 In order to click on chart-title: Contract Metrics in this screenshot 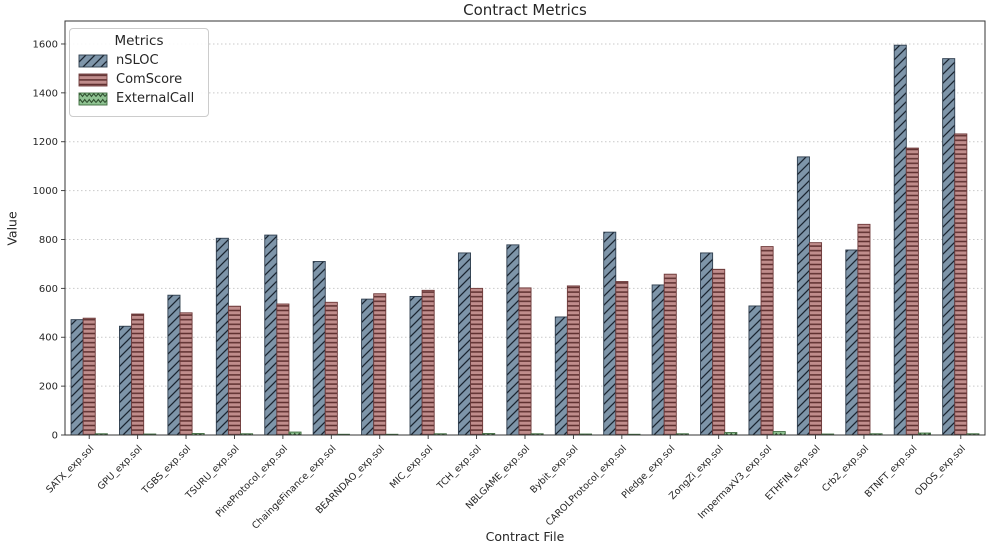, I will do `click(525, 10)`.